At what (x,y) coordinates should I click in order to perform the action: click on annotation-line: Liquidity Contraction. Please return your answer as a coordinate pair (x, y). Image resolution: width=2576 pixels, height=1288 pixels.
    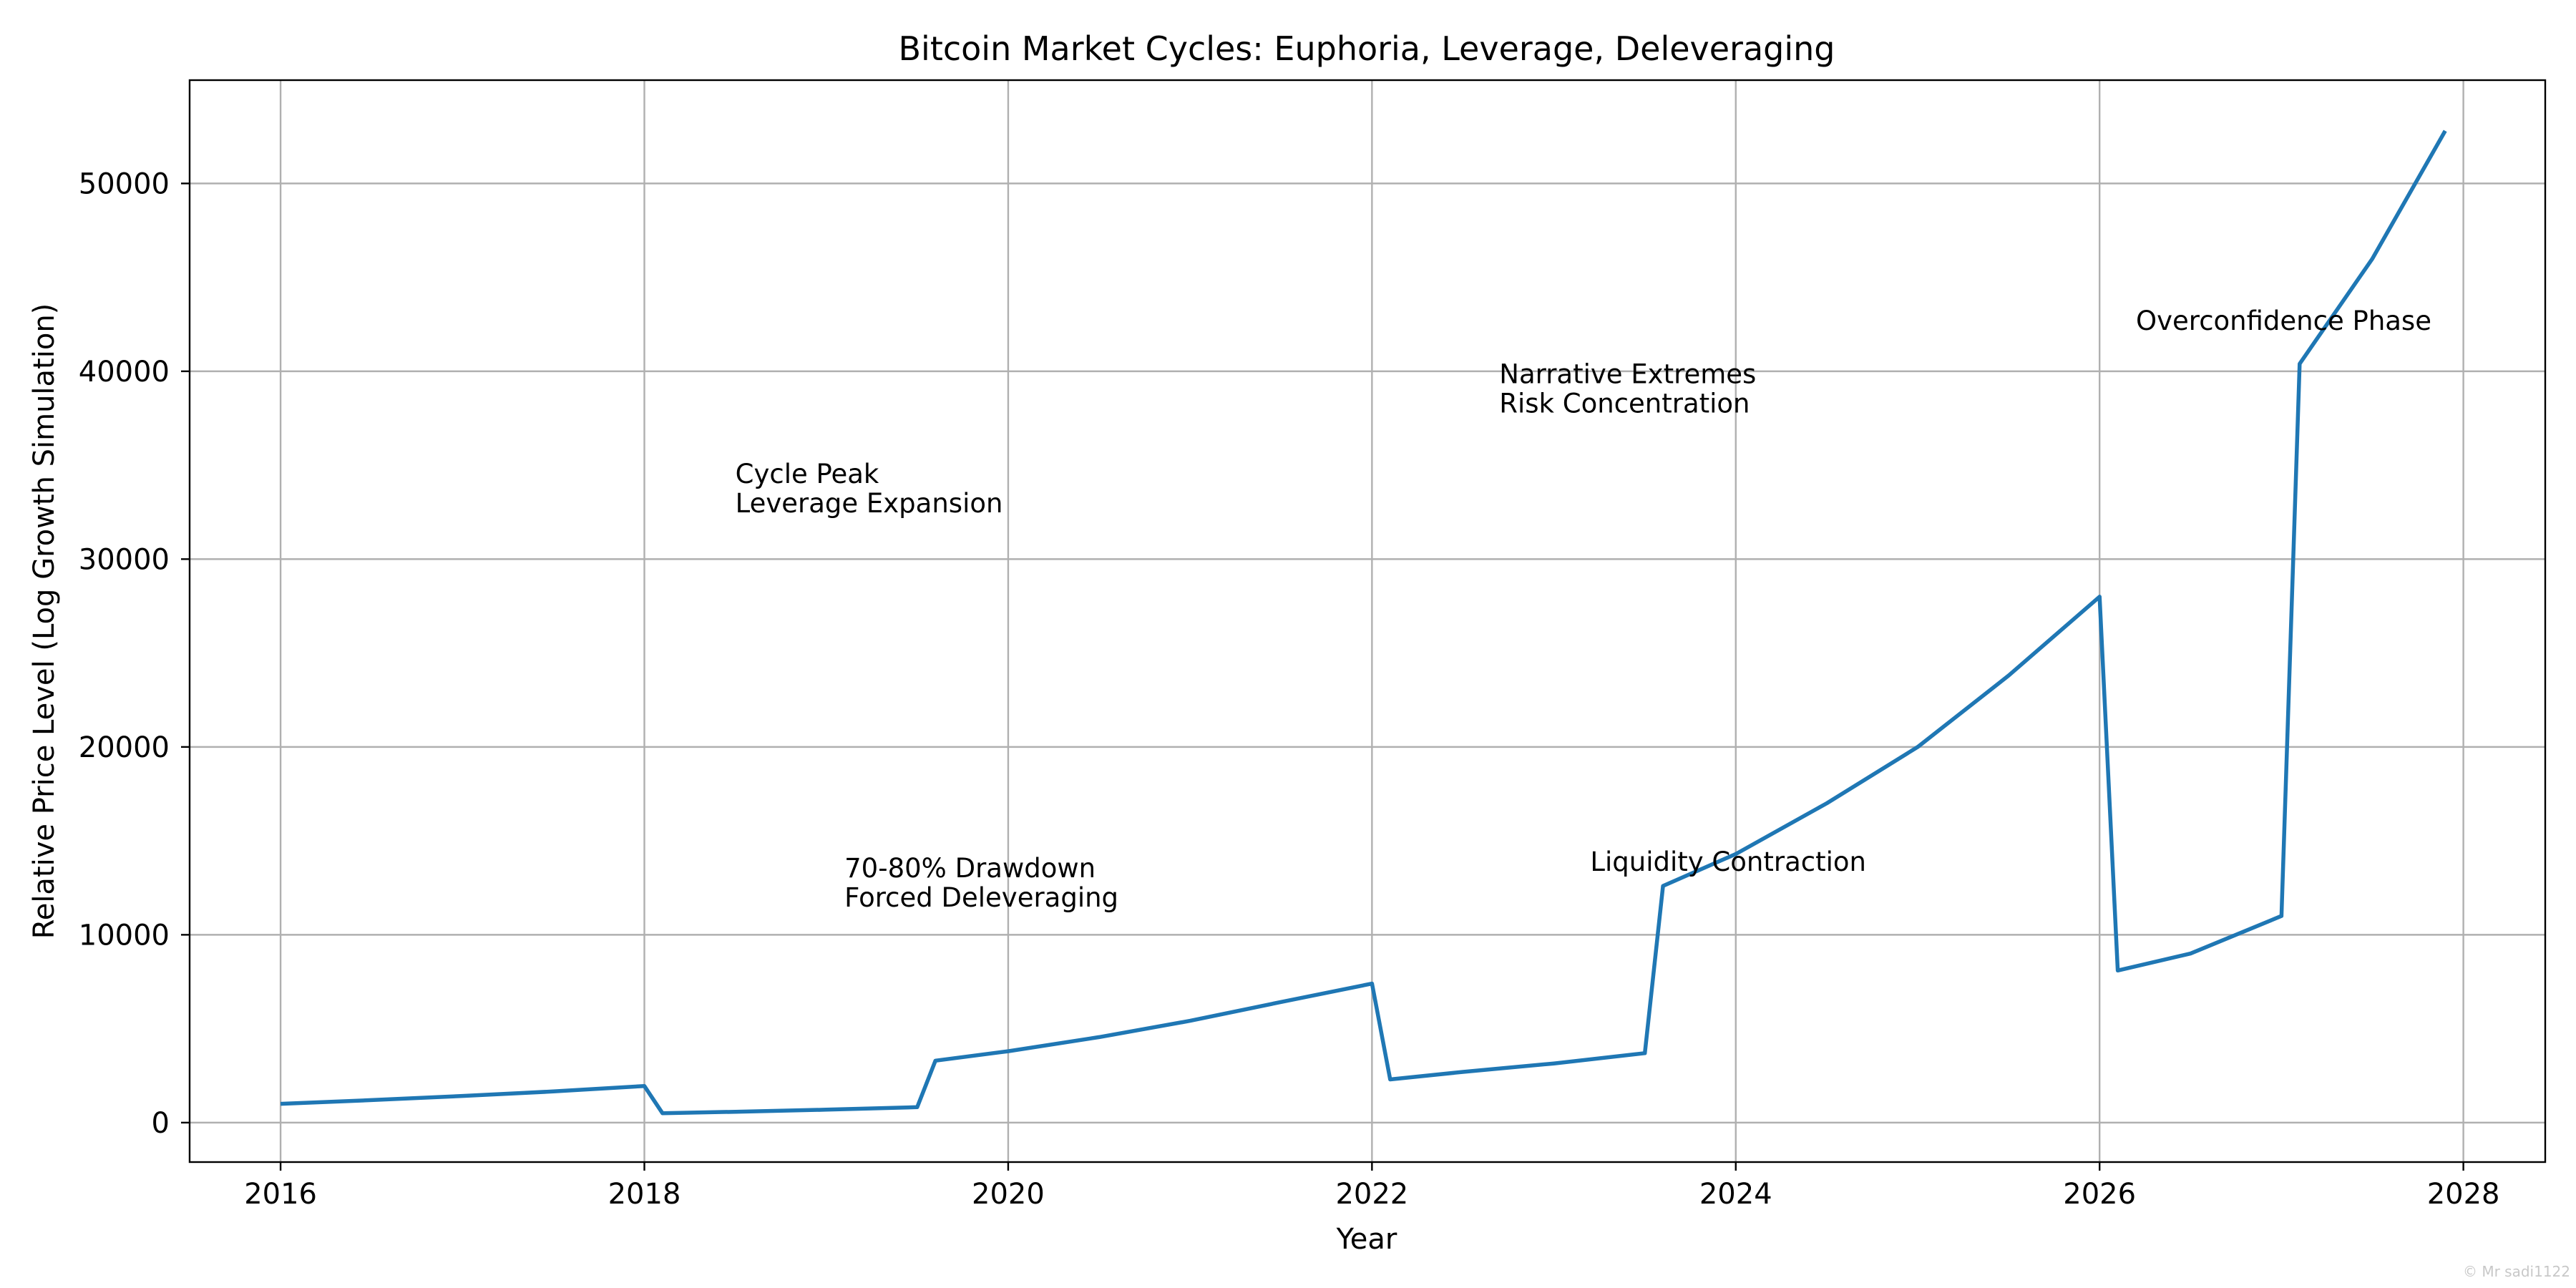
    Looking at the image, I should click on (1728, 862).